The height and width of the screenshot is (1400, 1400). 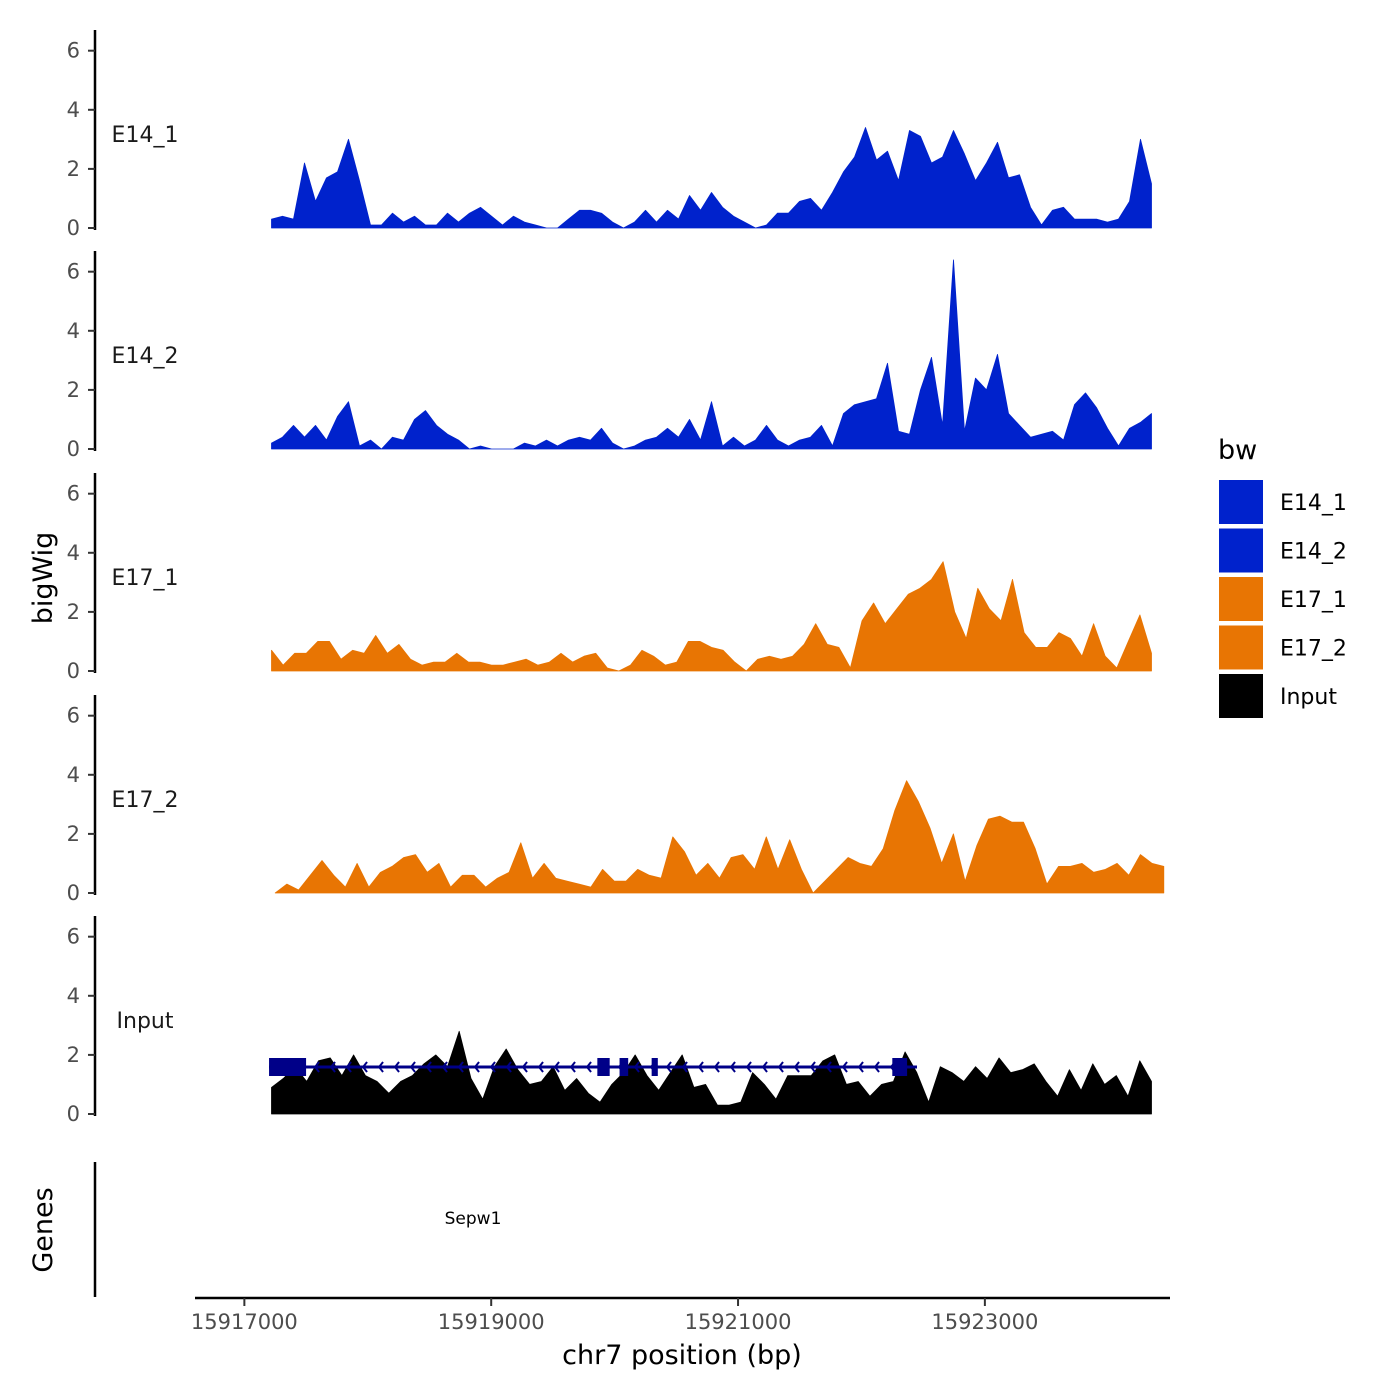 What do you see at coordinates (984, 1322) in the screenshot?
I see `x-tick-label: 15923000` at bounding box center [984, 1322].